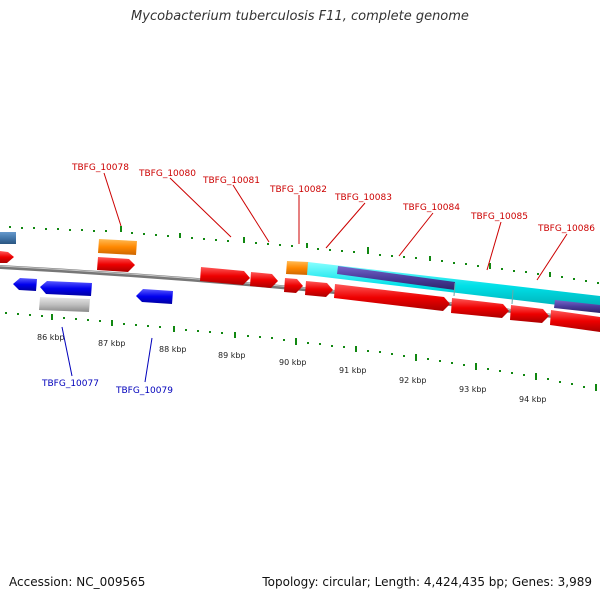 This screenshot has width=600, height=600. I want to click on kbp-label: 91 kbp, so click(353, 370).